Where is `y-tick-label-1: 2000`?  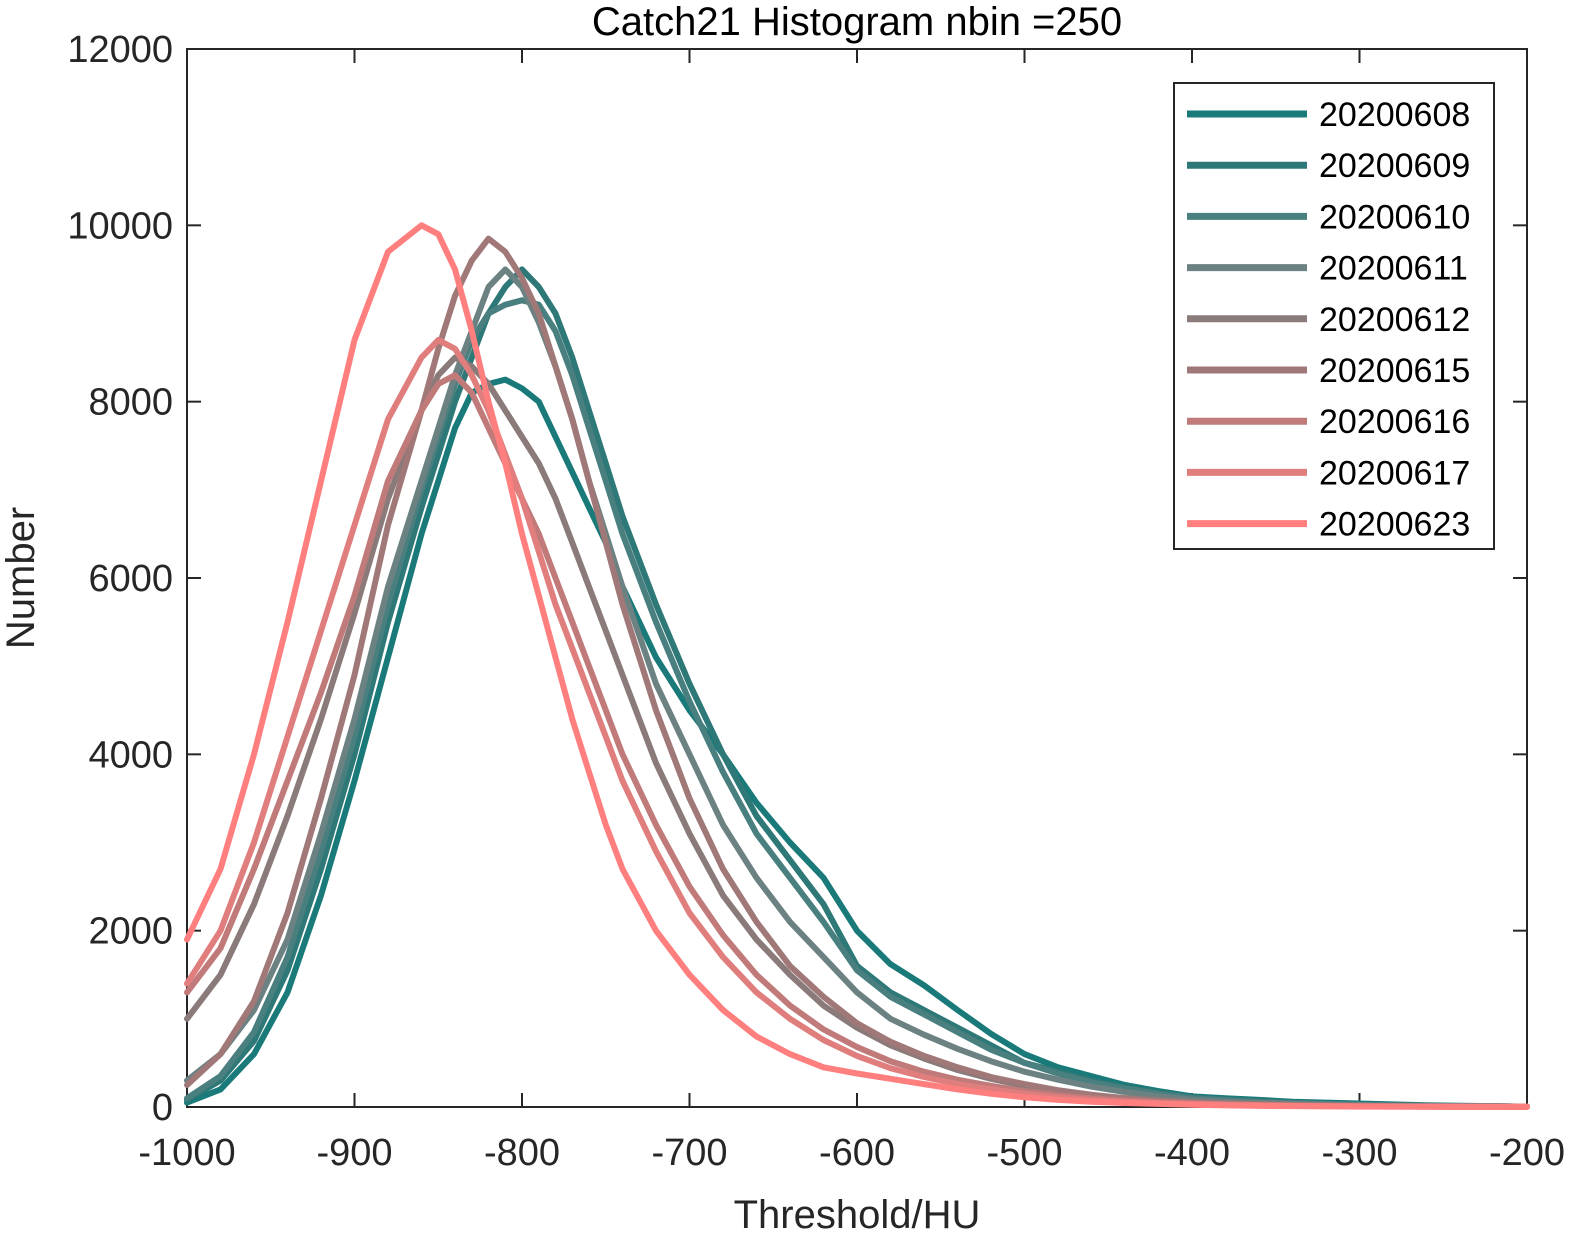
y-tick-label-1: 2000 is located at coordinates (130, 932).